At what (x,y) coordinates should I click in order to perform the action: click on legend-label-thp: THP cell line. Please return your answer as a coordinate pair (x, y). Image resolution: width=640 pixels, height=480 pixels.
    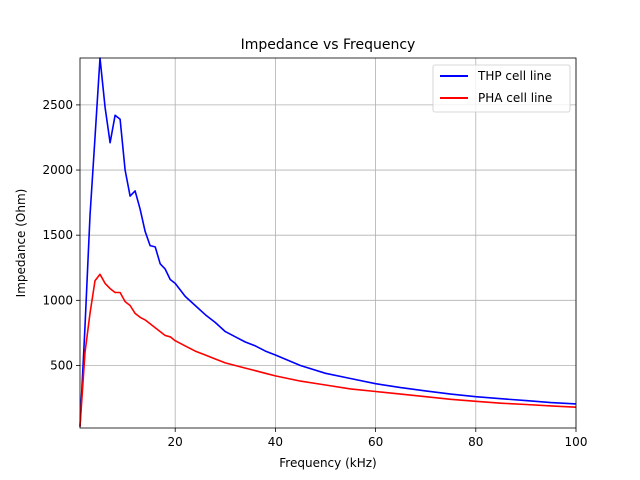
    Looking at the image, I should click on (514, 76).